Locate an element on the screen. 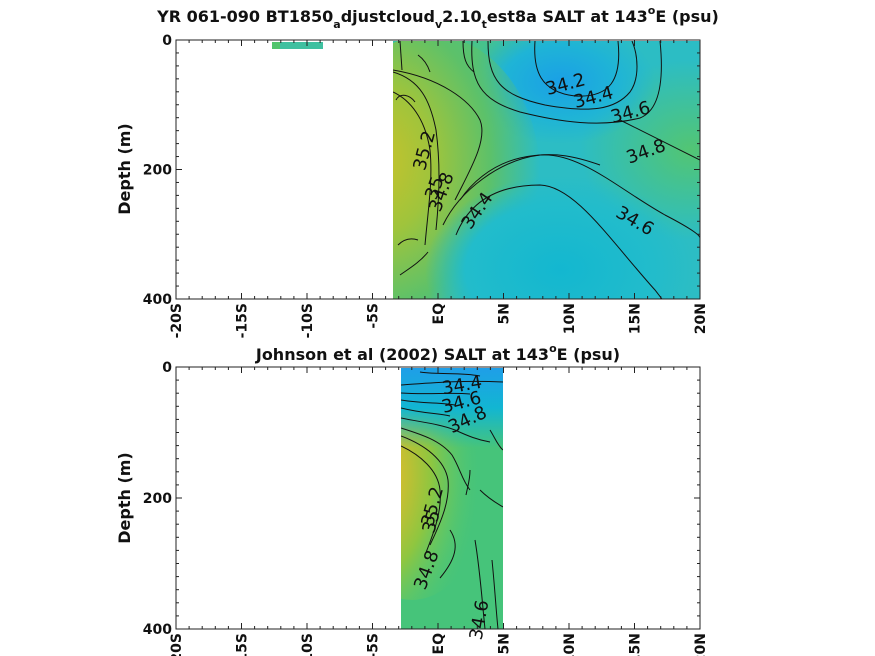  bottom-x-tick-label: -5S is located at coordinates (374, 644).